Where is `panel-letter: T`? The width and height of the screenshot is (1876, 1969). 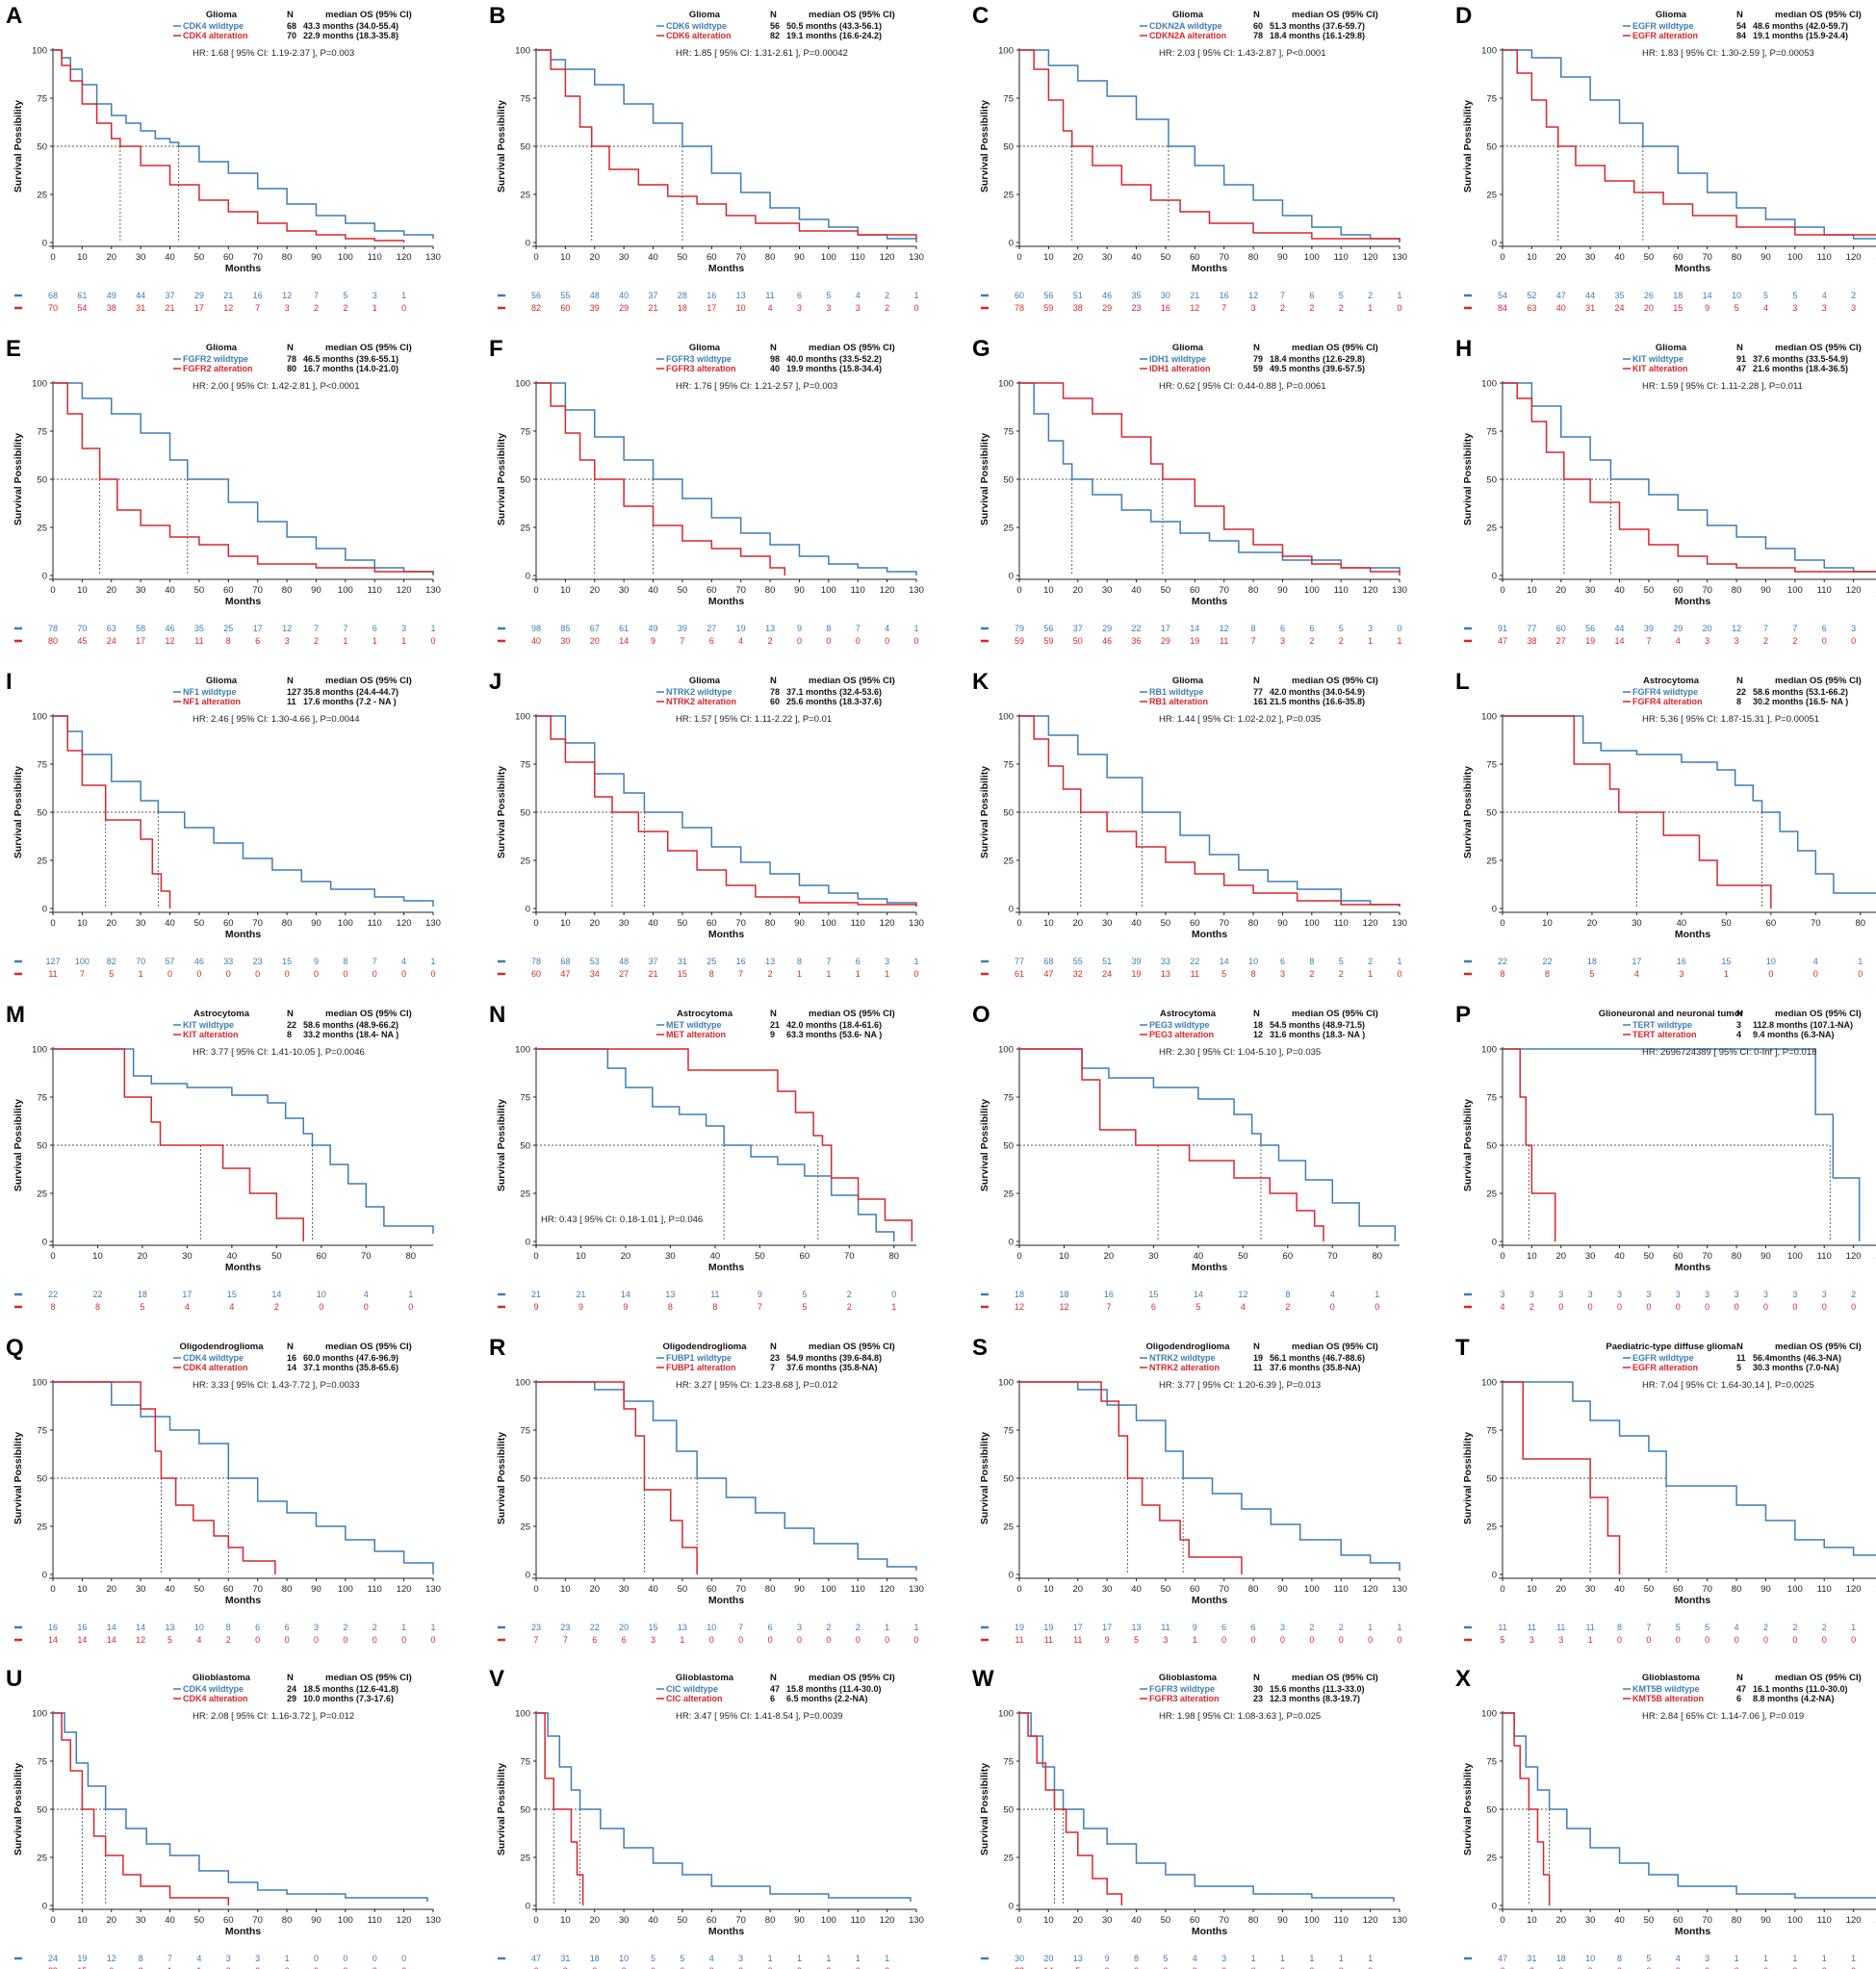
panel-letter: T is located at coordinates (1462, 1348).